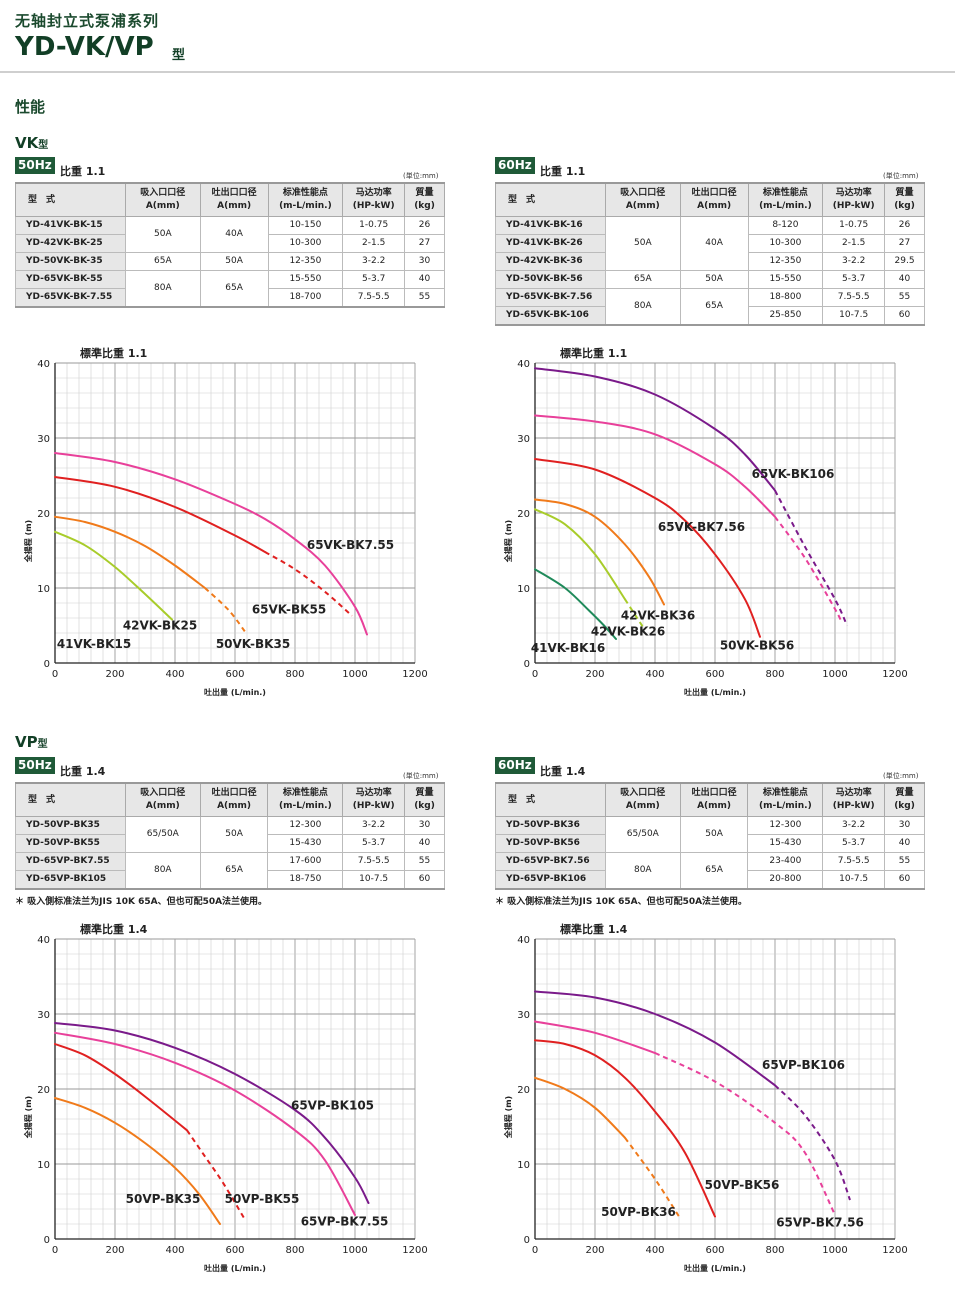  I want to click on curve-label: 65VK-BK7.56, so click(701, 527).